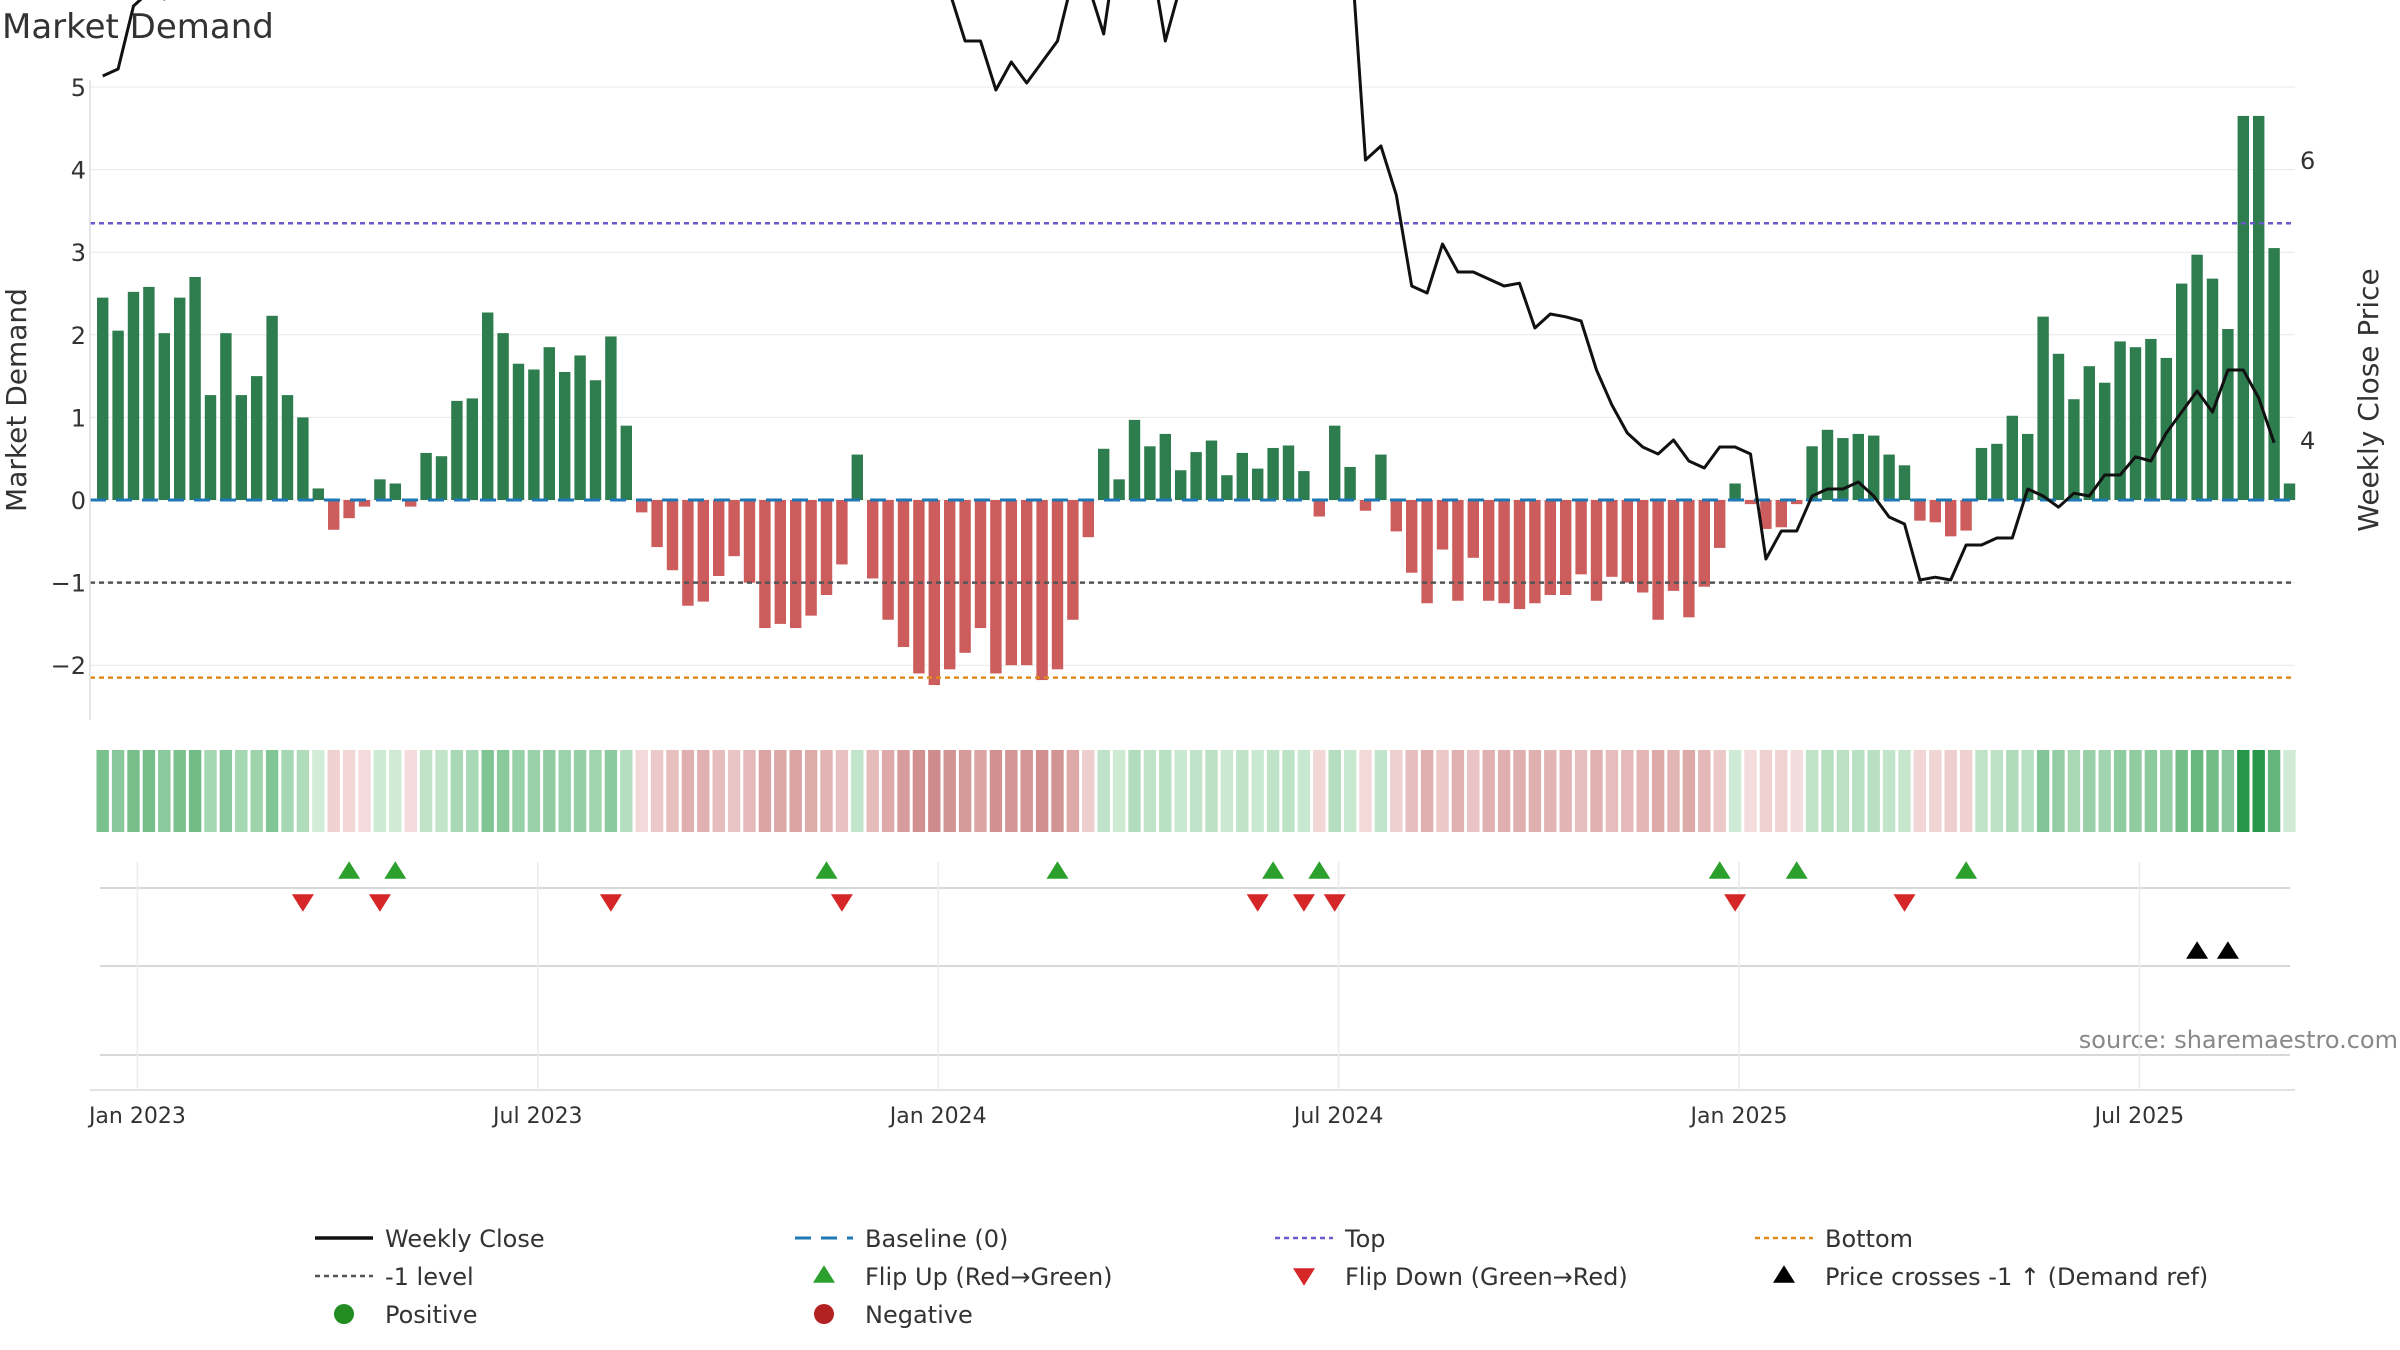  I want to click on legend-marker-triangle-up, so click(1784, 1274).